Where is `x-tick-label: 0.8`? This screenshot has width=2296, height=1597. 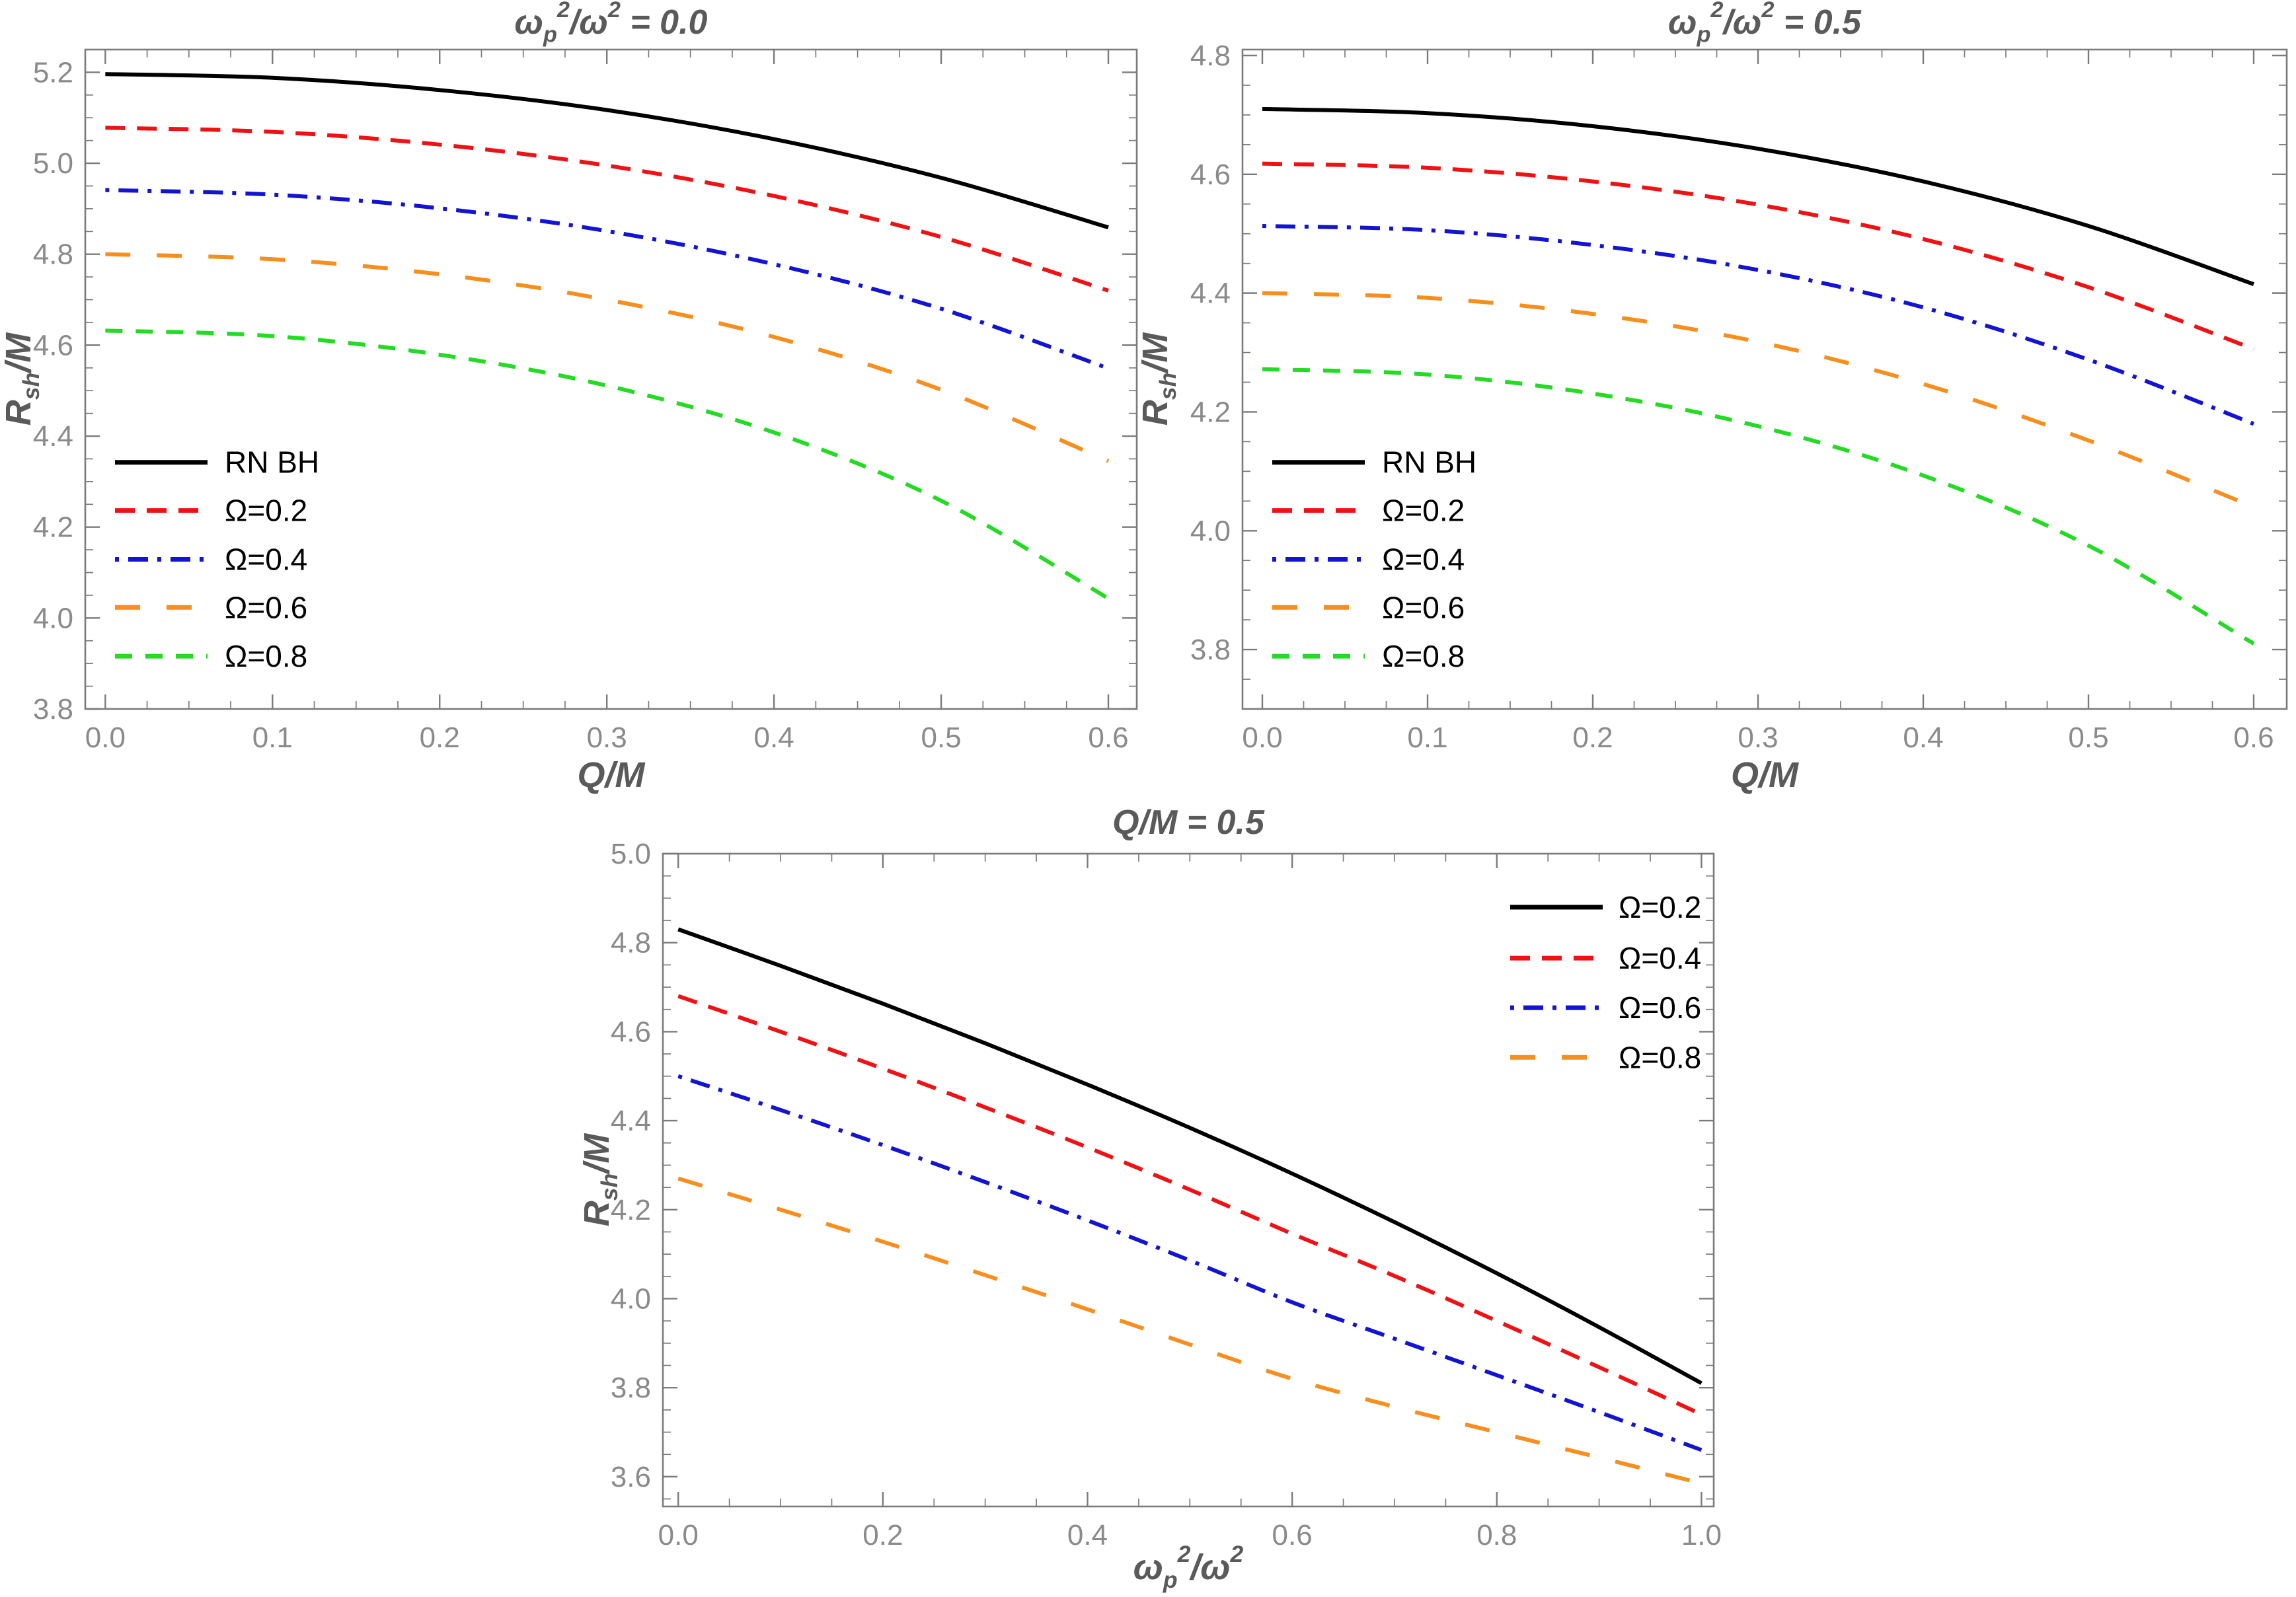
x-tick-label: 0.8 is located at coordinates (1497, 1535).